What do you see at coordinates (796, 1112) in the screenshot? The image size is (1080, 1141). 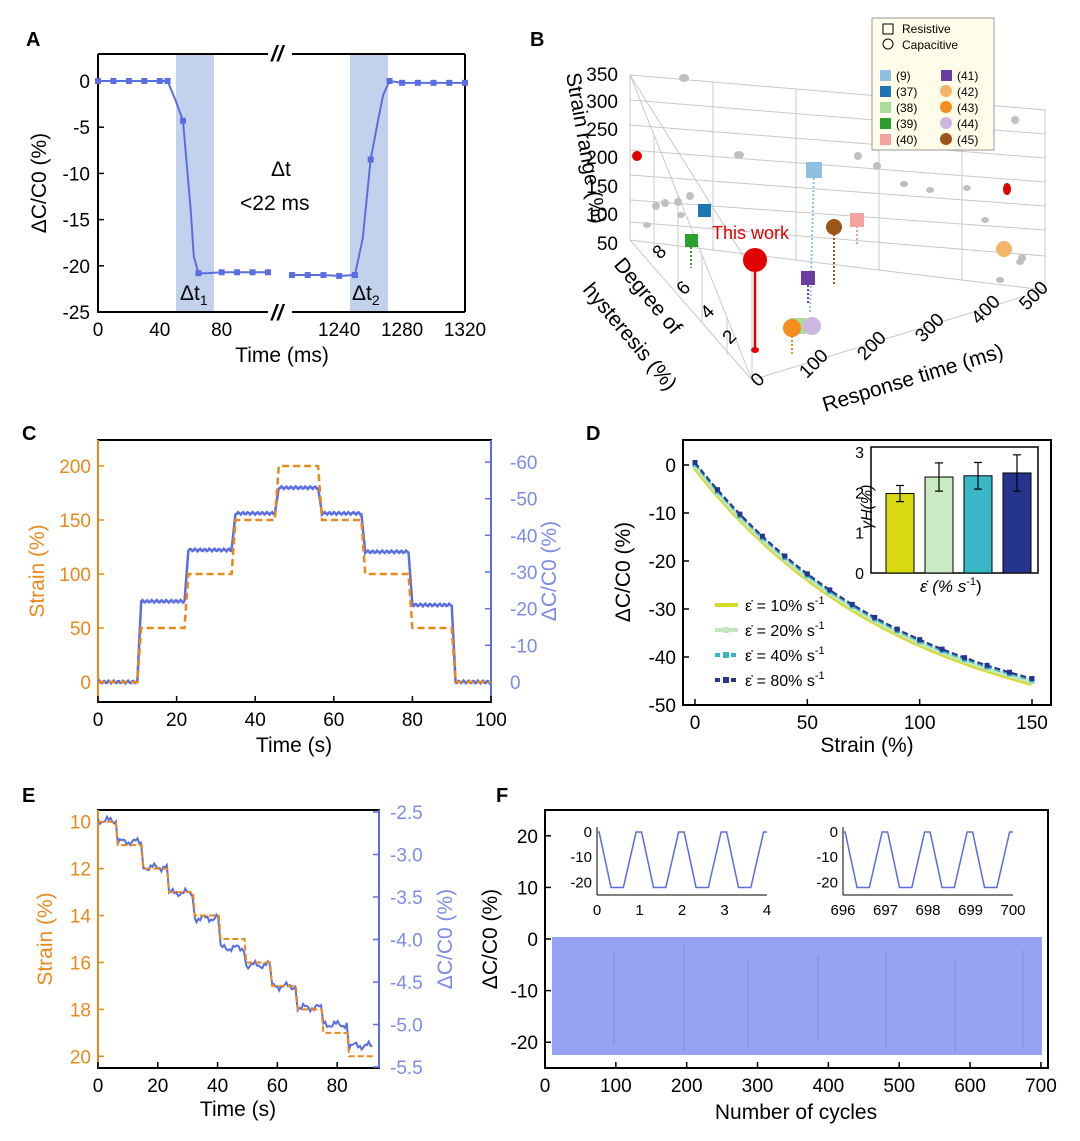 I see `x-axis-label-f: Number of cycles` at bounding box center [796, 1112].